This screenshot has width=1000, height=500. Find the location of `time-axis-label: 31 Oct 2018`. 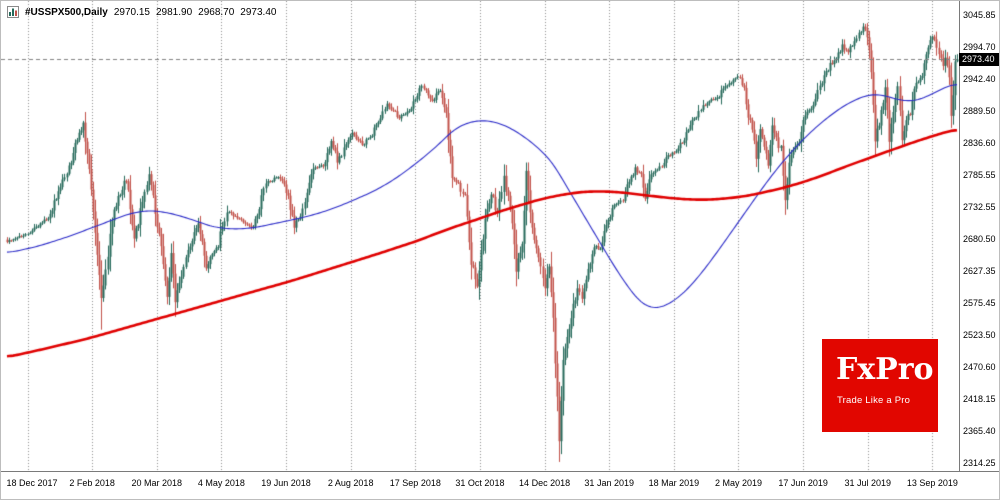

time-axis-label: 31 Oct 2018 is located at coordinates (480, 483).